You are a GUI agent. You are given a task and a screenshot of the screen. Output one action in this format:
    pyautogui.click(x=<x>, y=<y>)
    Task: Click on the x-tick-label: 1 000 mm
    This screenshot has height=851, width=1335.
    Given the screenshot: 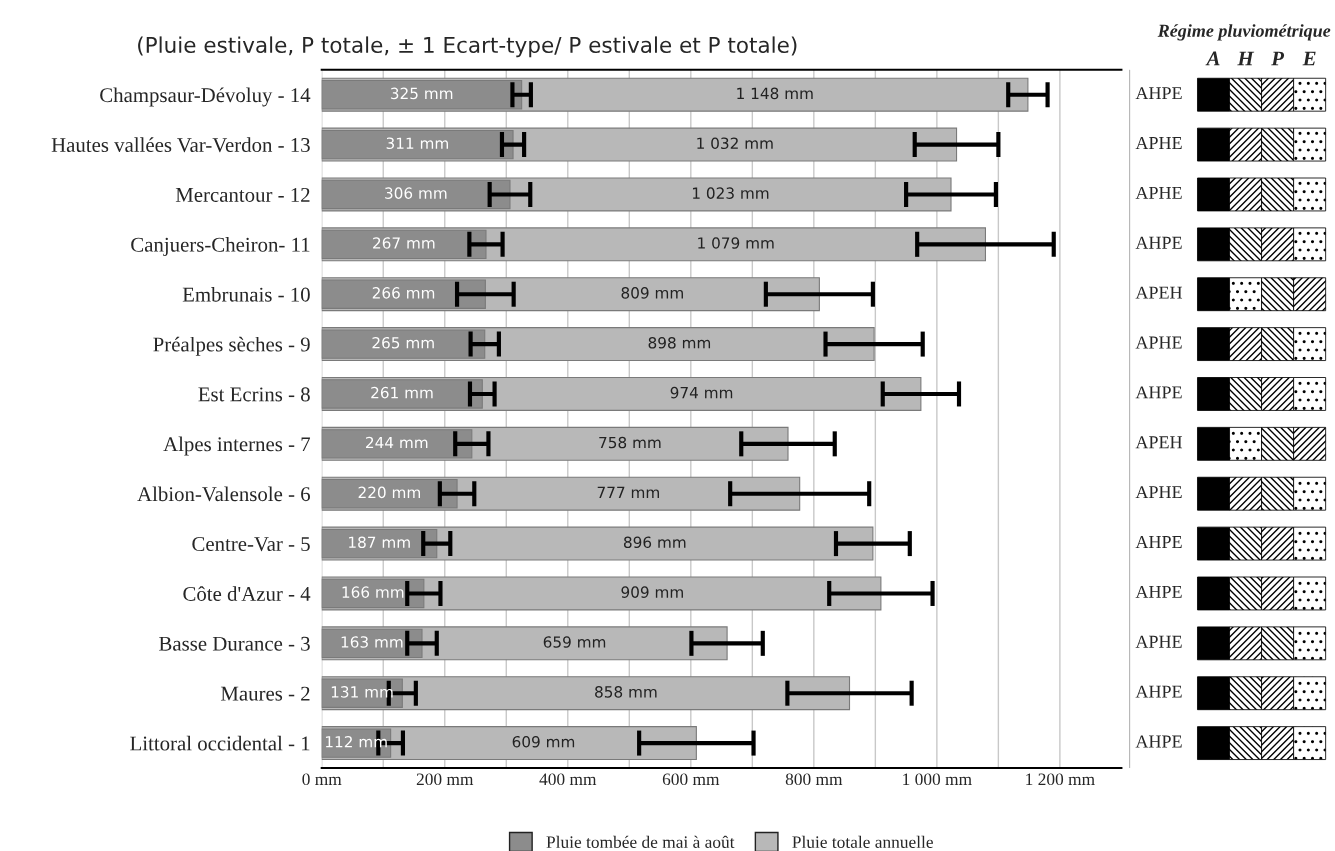 What is the action you would take?
    pyautogui.click(x=937, y=779)
    